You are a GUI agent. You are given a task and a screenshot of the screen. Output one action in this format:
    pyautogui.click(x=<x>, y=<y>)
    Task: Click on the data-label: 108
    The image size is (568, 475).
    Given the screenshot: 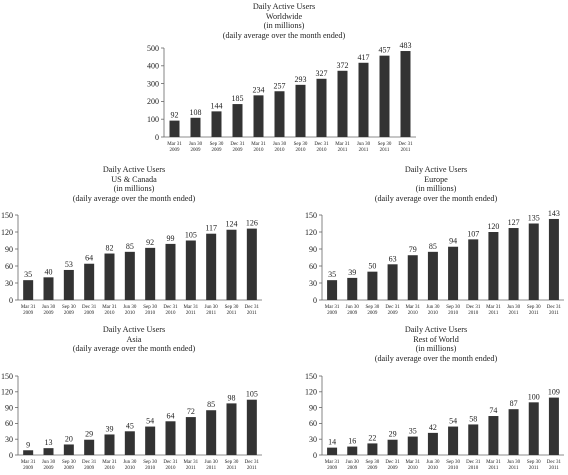 What is the action you would take?
    pyautogui.click(x=196, y=112)
    